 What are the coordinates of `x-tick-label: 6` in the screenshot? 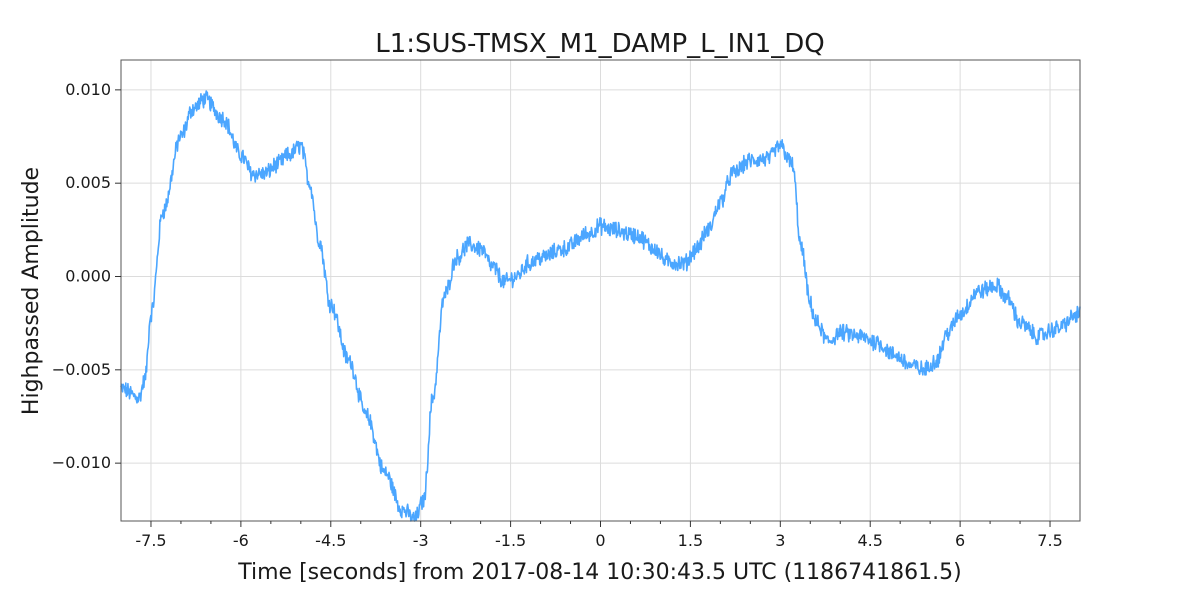 It's located at (960, 540).